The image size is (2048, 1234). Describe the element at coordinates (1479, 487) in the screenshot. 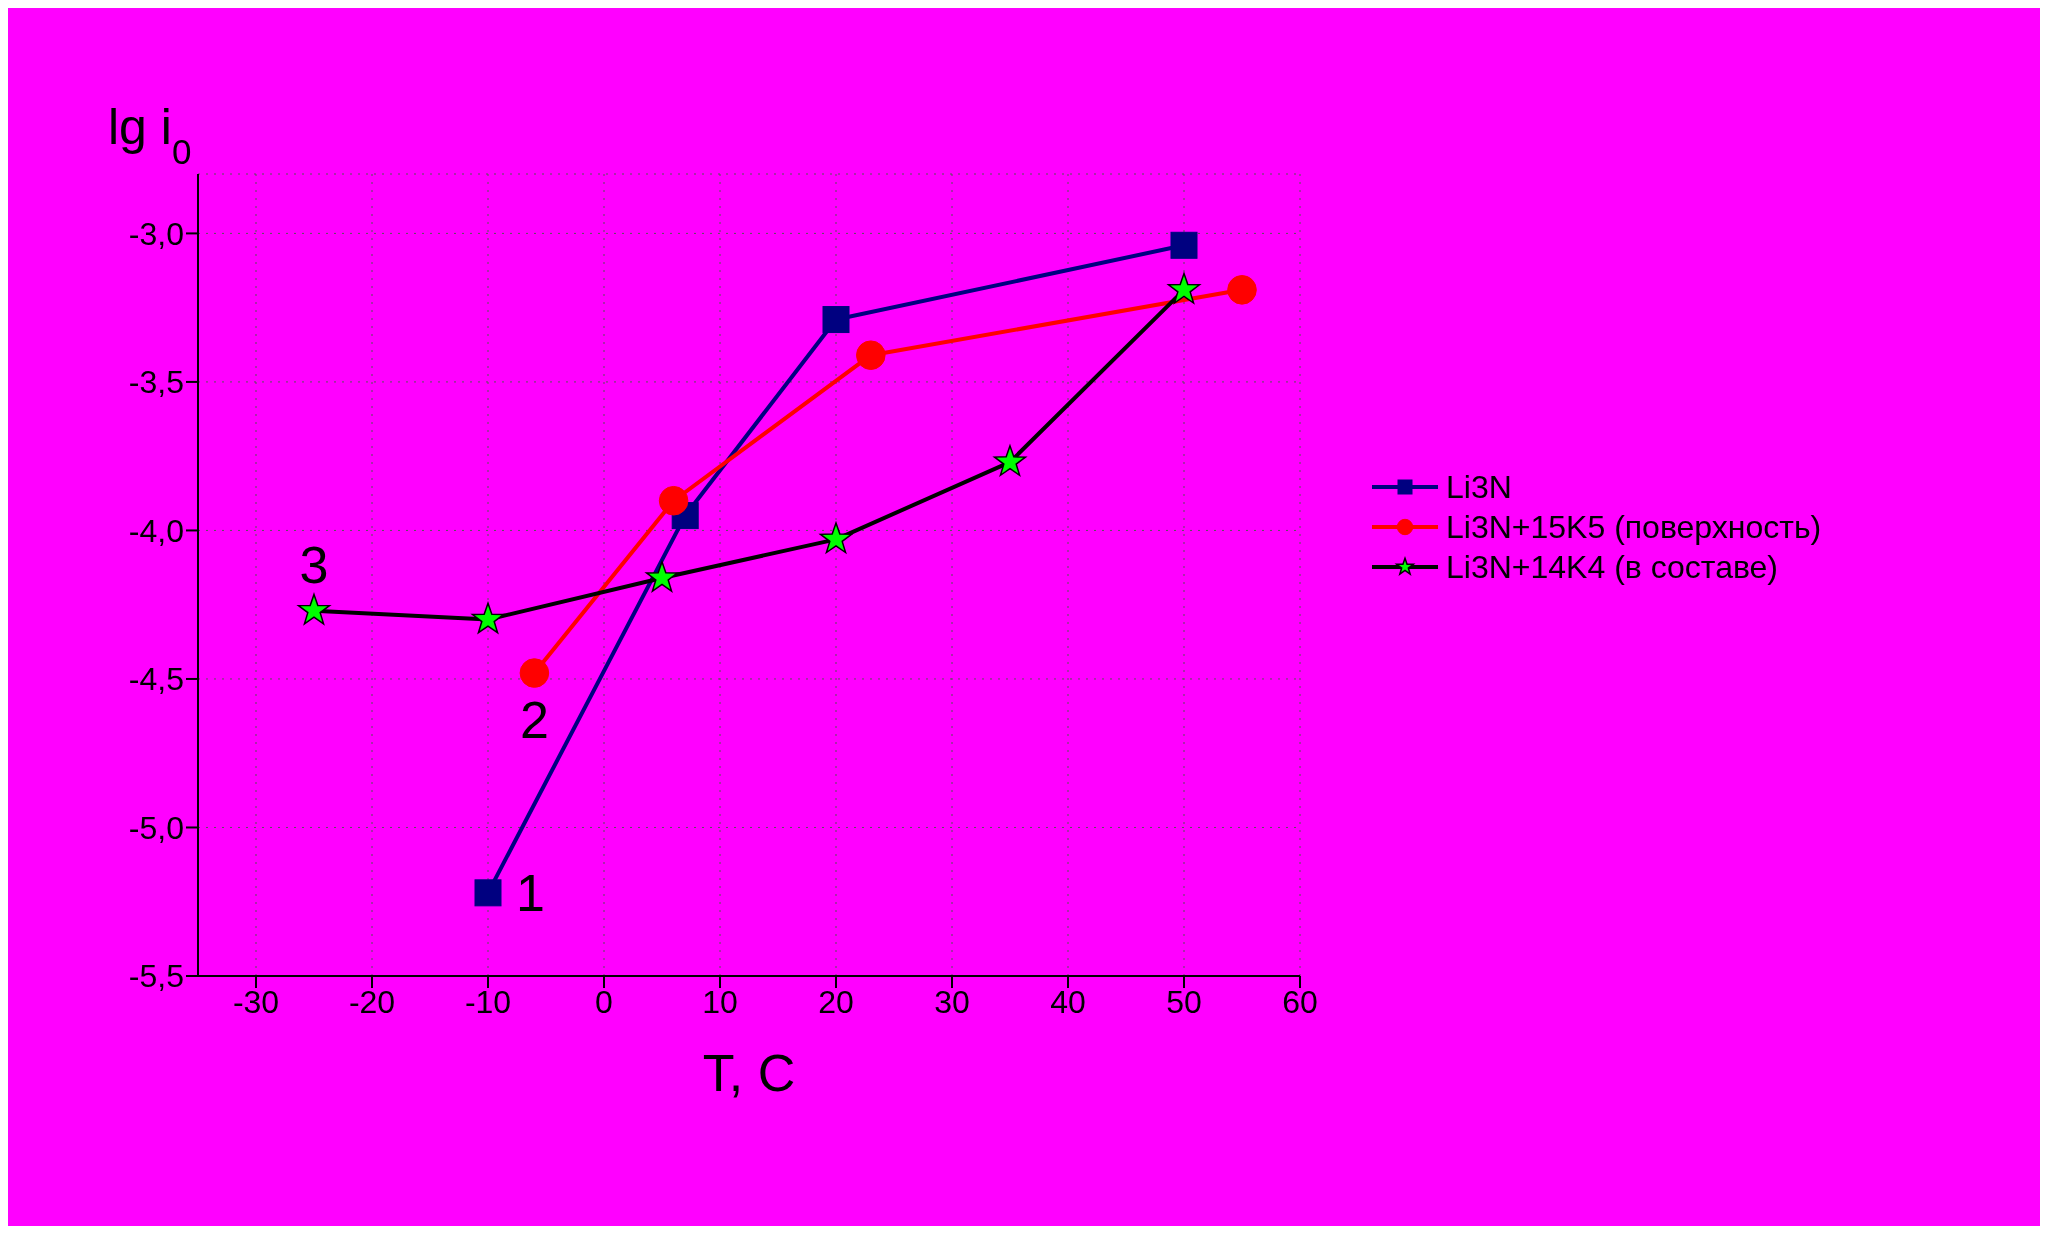

I see `legend-label: Li3N` at that location.